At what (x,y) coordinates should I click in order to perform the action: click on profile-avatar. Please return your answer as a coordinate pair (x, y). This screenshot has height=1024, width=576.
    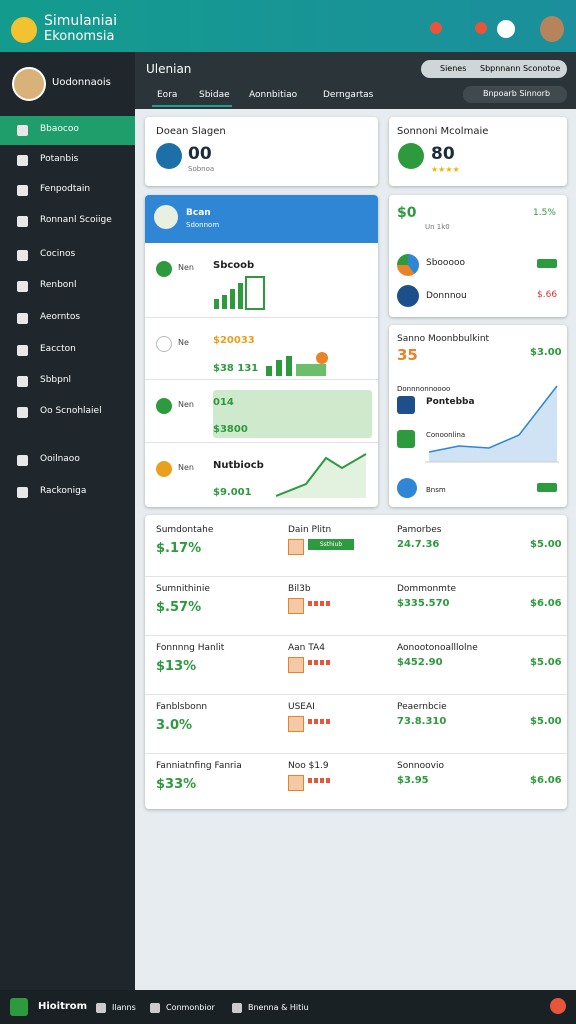
    Looking at the image, I should click on (29, 84).